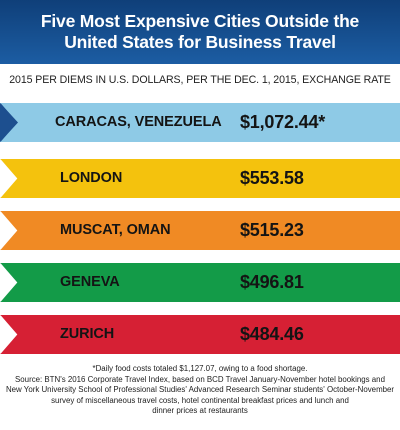 This screenshot has height=430, width=400. I want to click on bar-fill-muscat, so click(200, 230).